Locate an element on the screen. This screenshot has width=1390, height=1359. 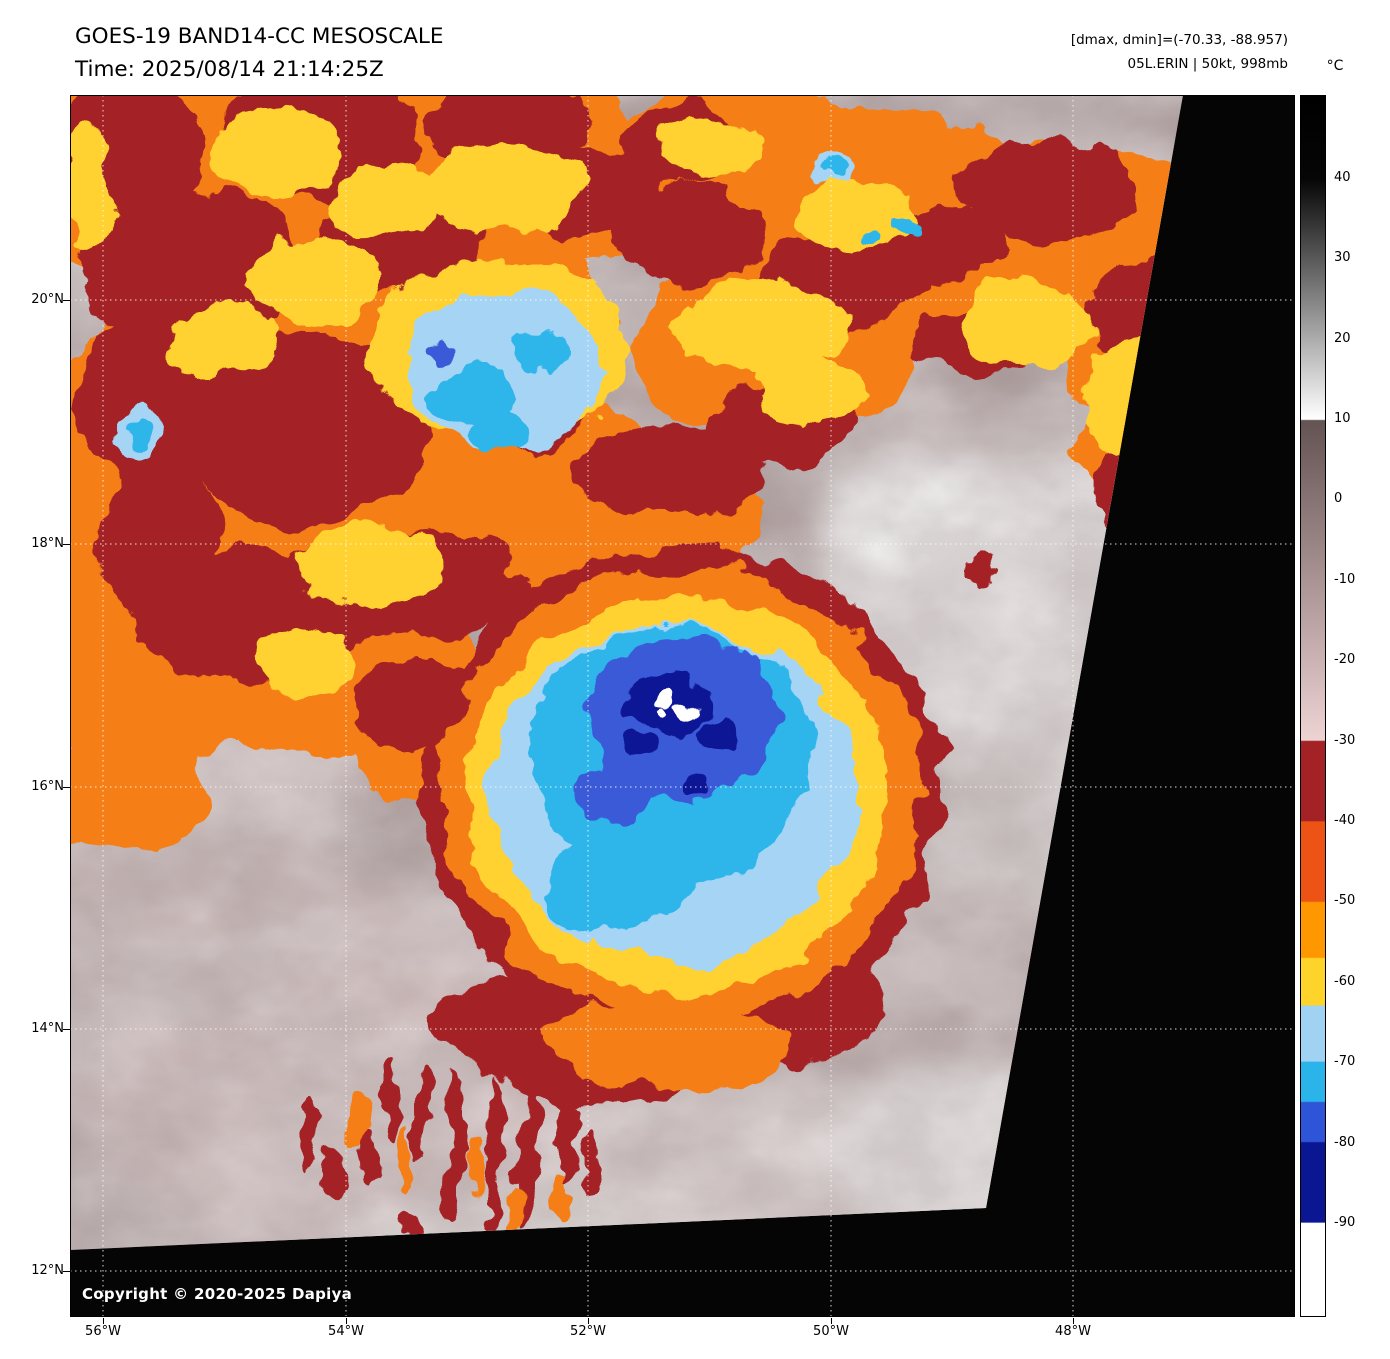
lon-label: 50°W is located at coordinates (831, 1331).